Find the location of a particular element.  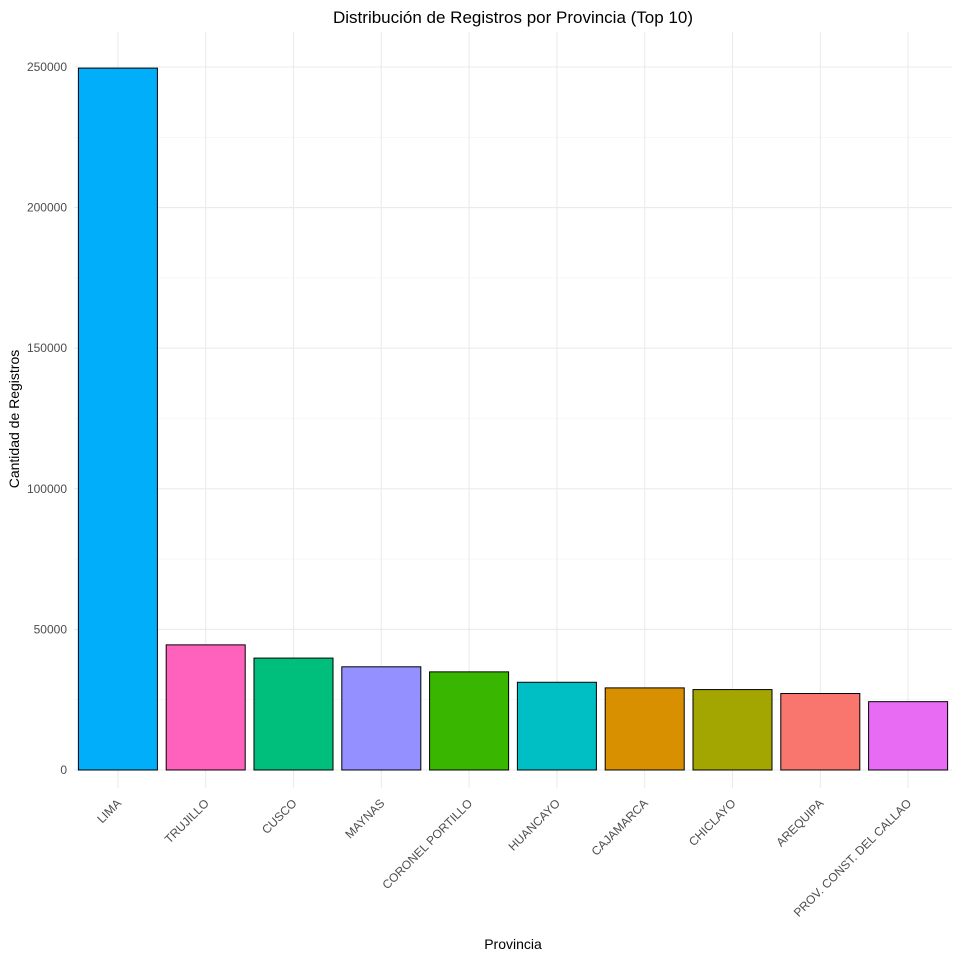

bar-chiclayo is located at coordinates (732, 730).